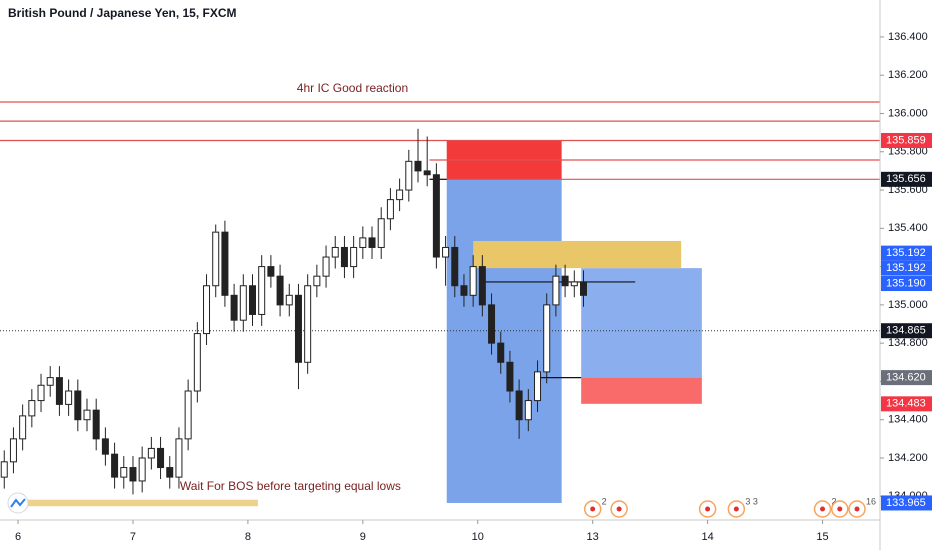 Image resolution: width=932 pixels, height=550 pixels. Describe the element at coordinates (871, 501) in the screenshot. I see `event-count: 16` at that location.